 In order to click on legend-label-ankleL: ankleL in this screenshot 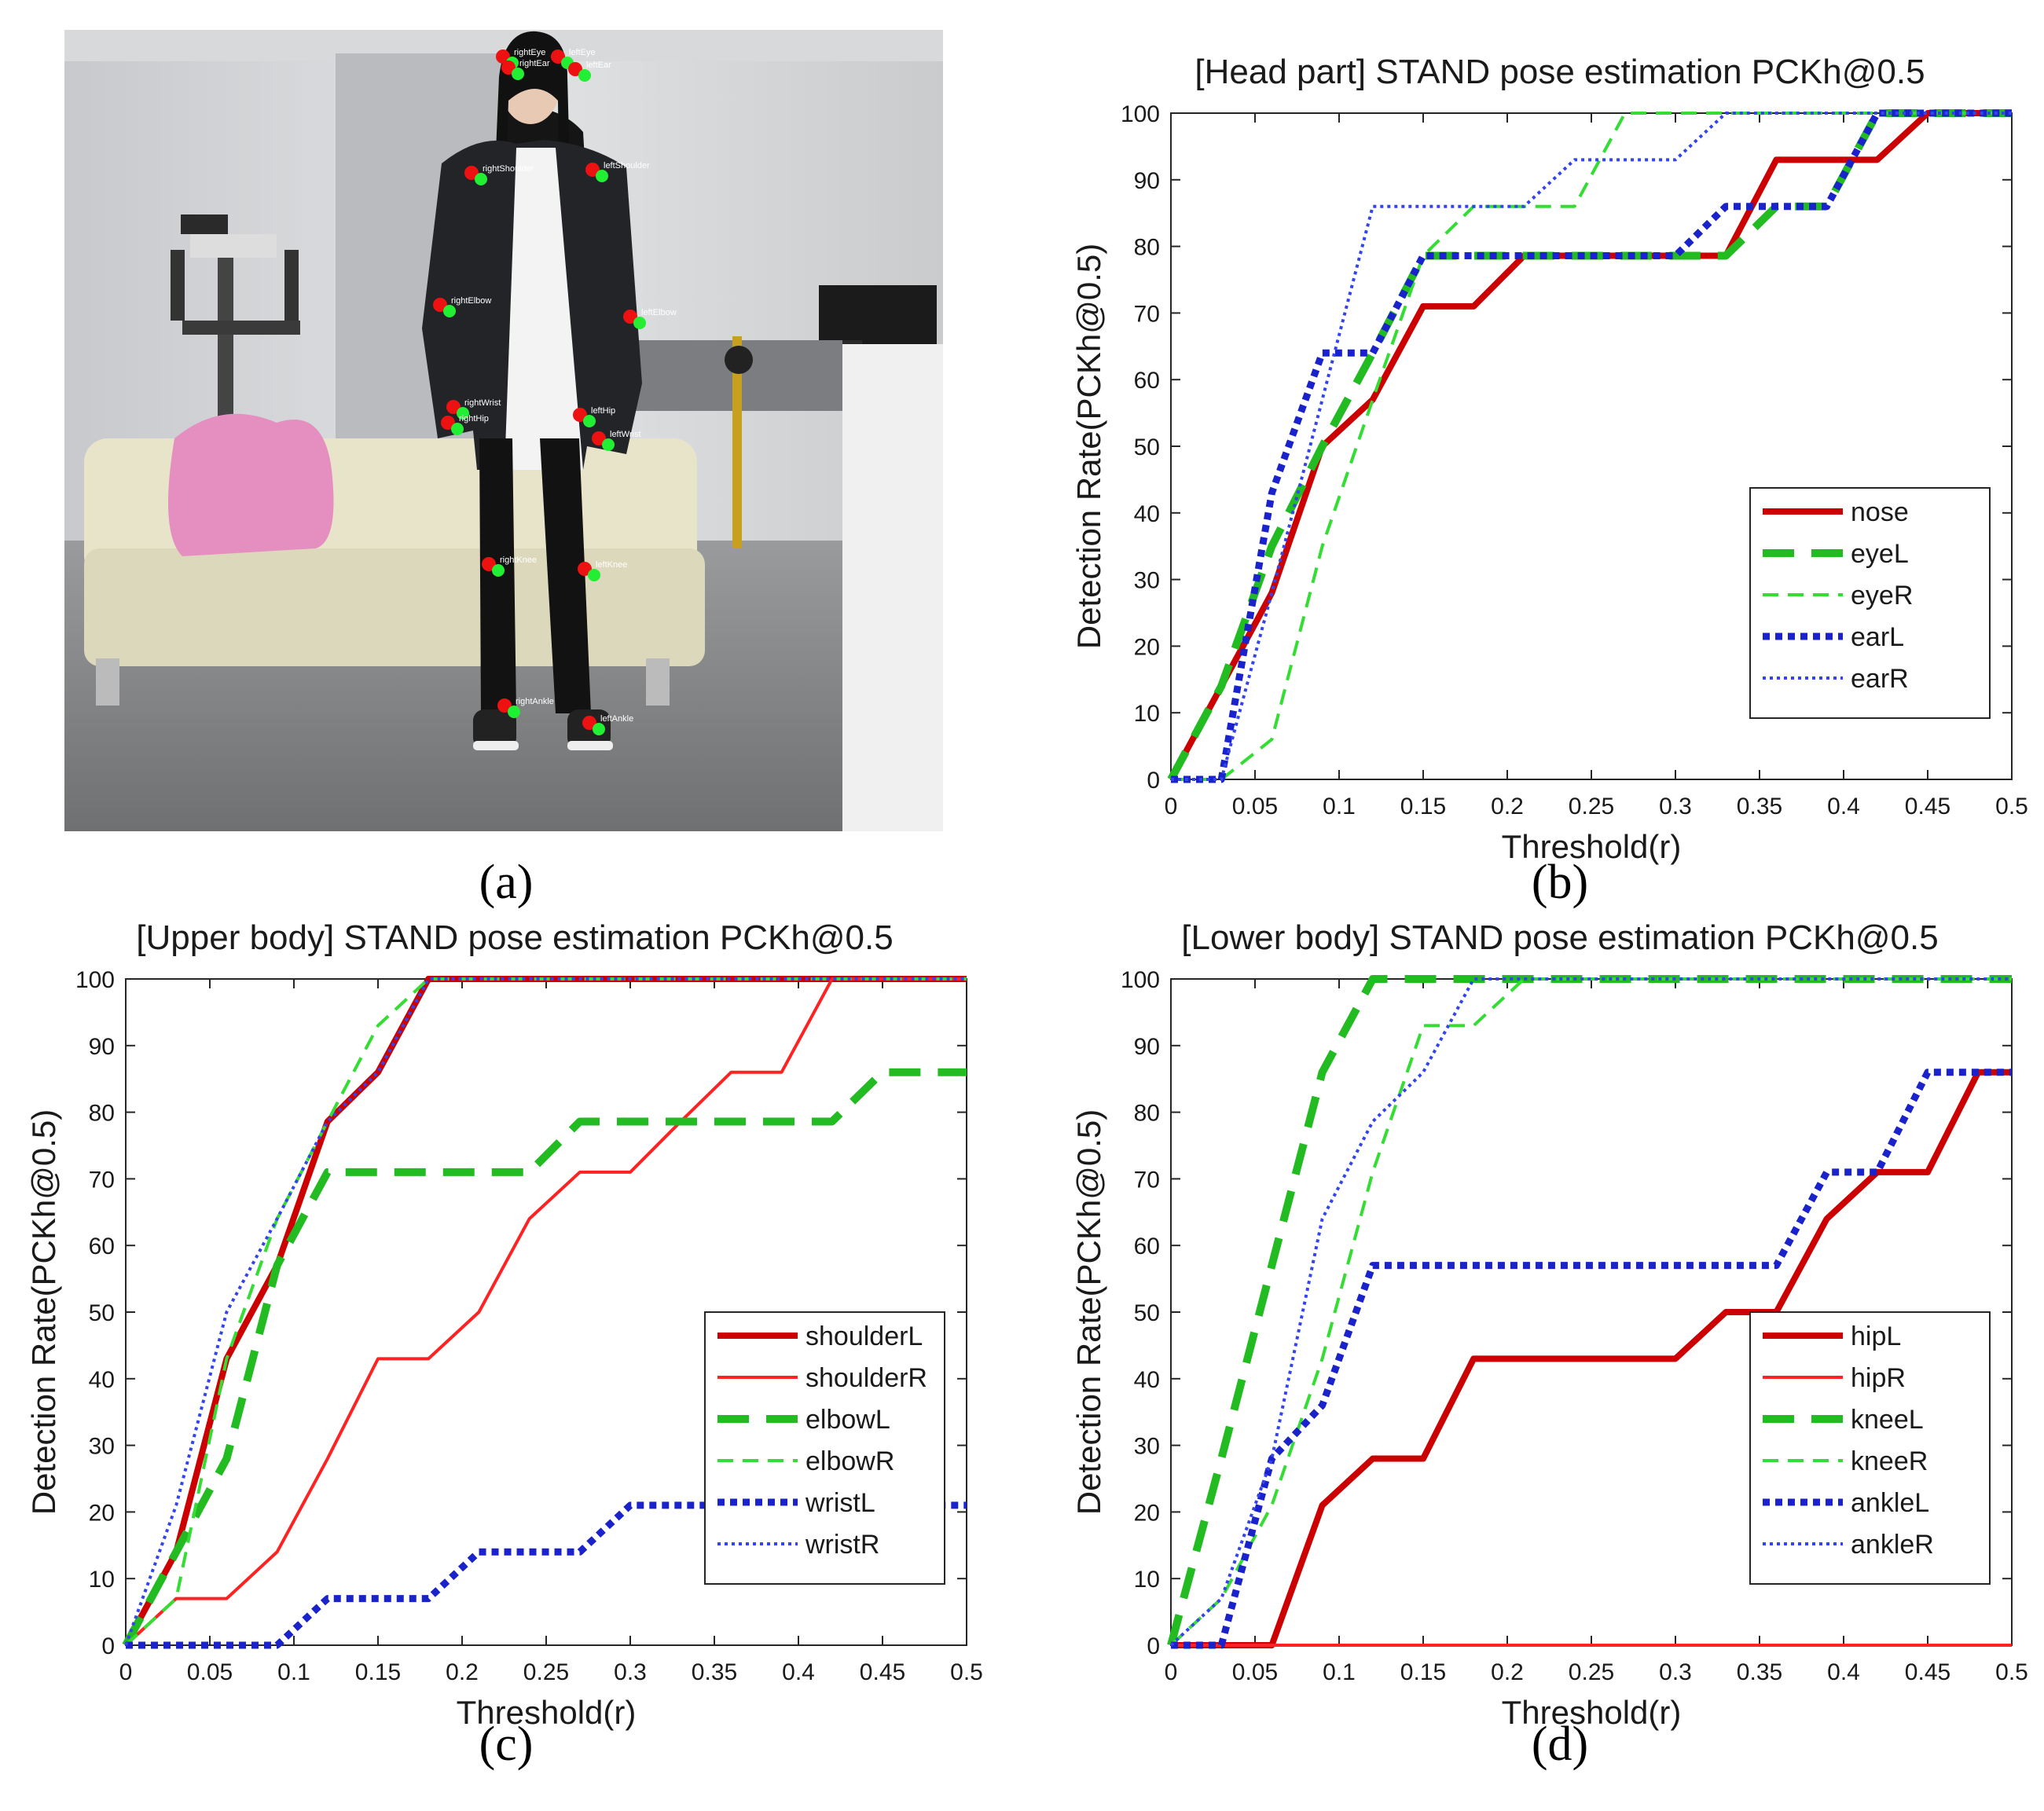, I will do `click(1890, 1503)`.